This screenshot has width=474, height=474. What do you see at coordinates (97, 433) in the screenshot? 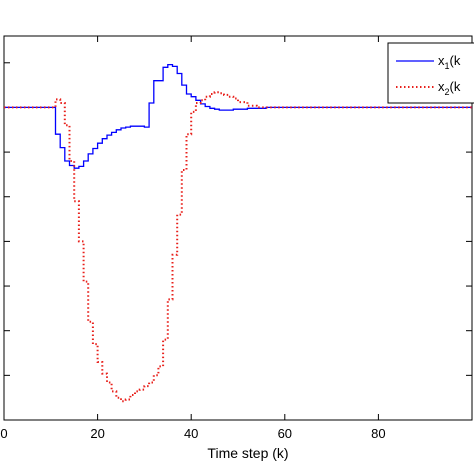
I see `x-tick-label-1: 20` at bounding box center [97, 433].